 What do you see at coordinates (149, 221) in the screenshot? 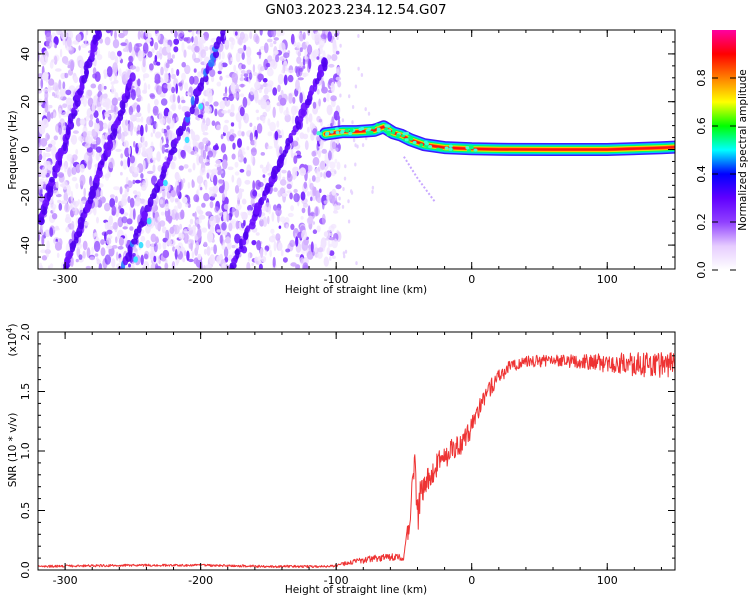
I see `streak-highlight` at bounding box center [149, 221].